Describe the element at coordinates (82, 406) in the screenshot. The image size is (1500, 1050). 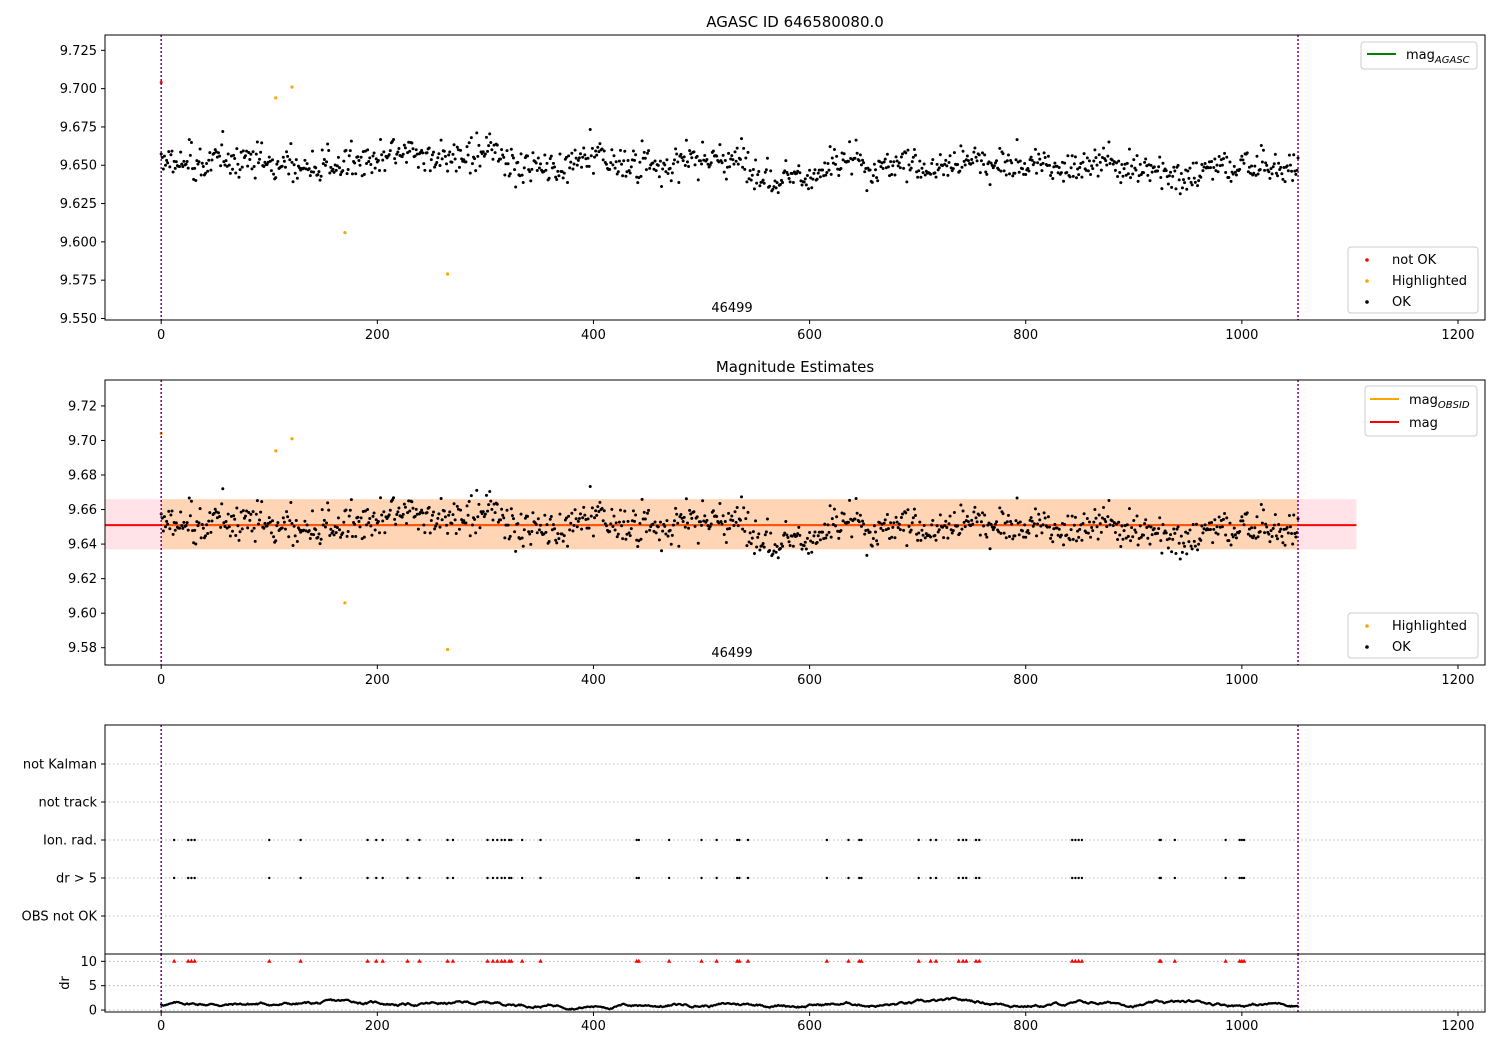
I see `y-tick-label: 9.72` at that location.